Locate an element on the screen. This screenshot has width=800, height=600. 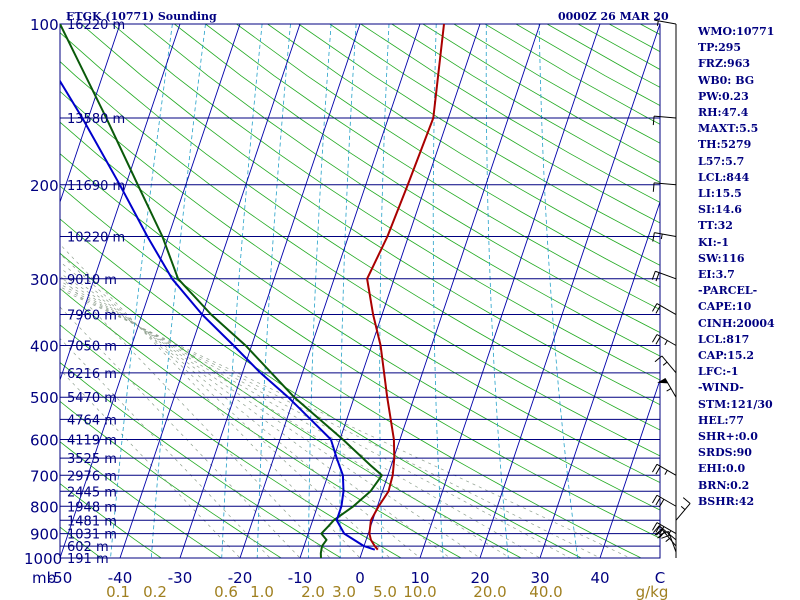
height-label: 7050 m is located at coordinates (92, 347).